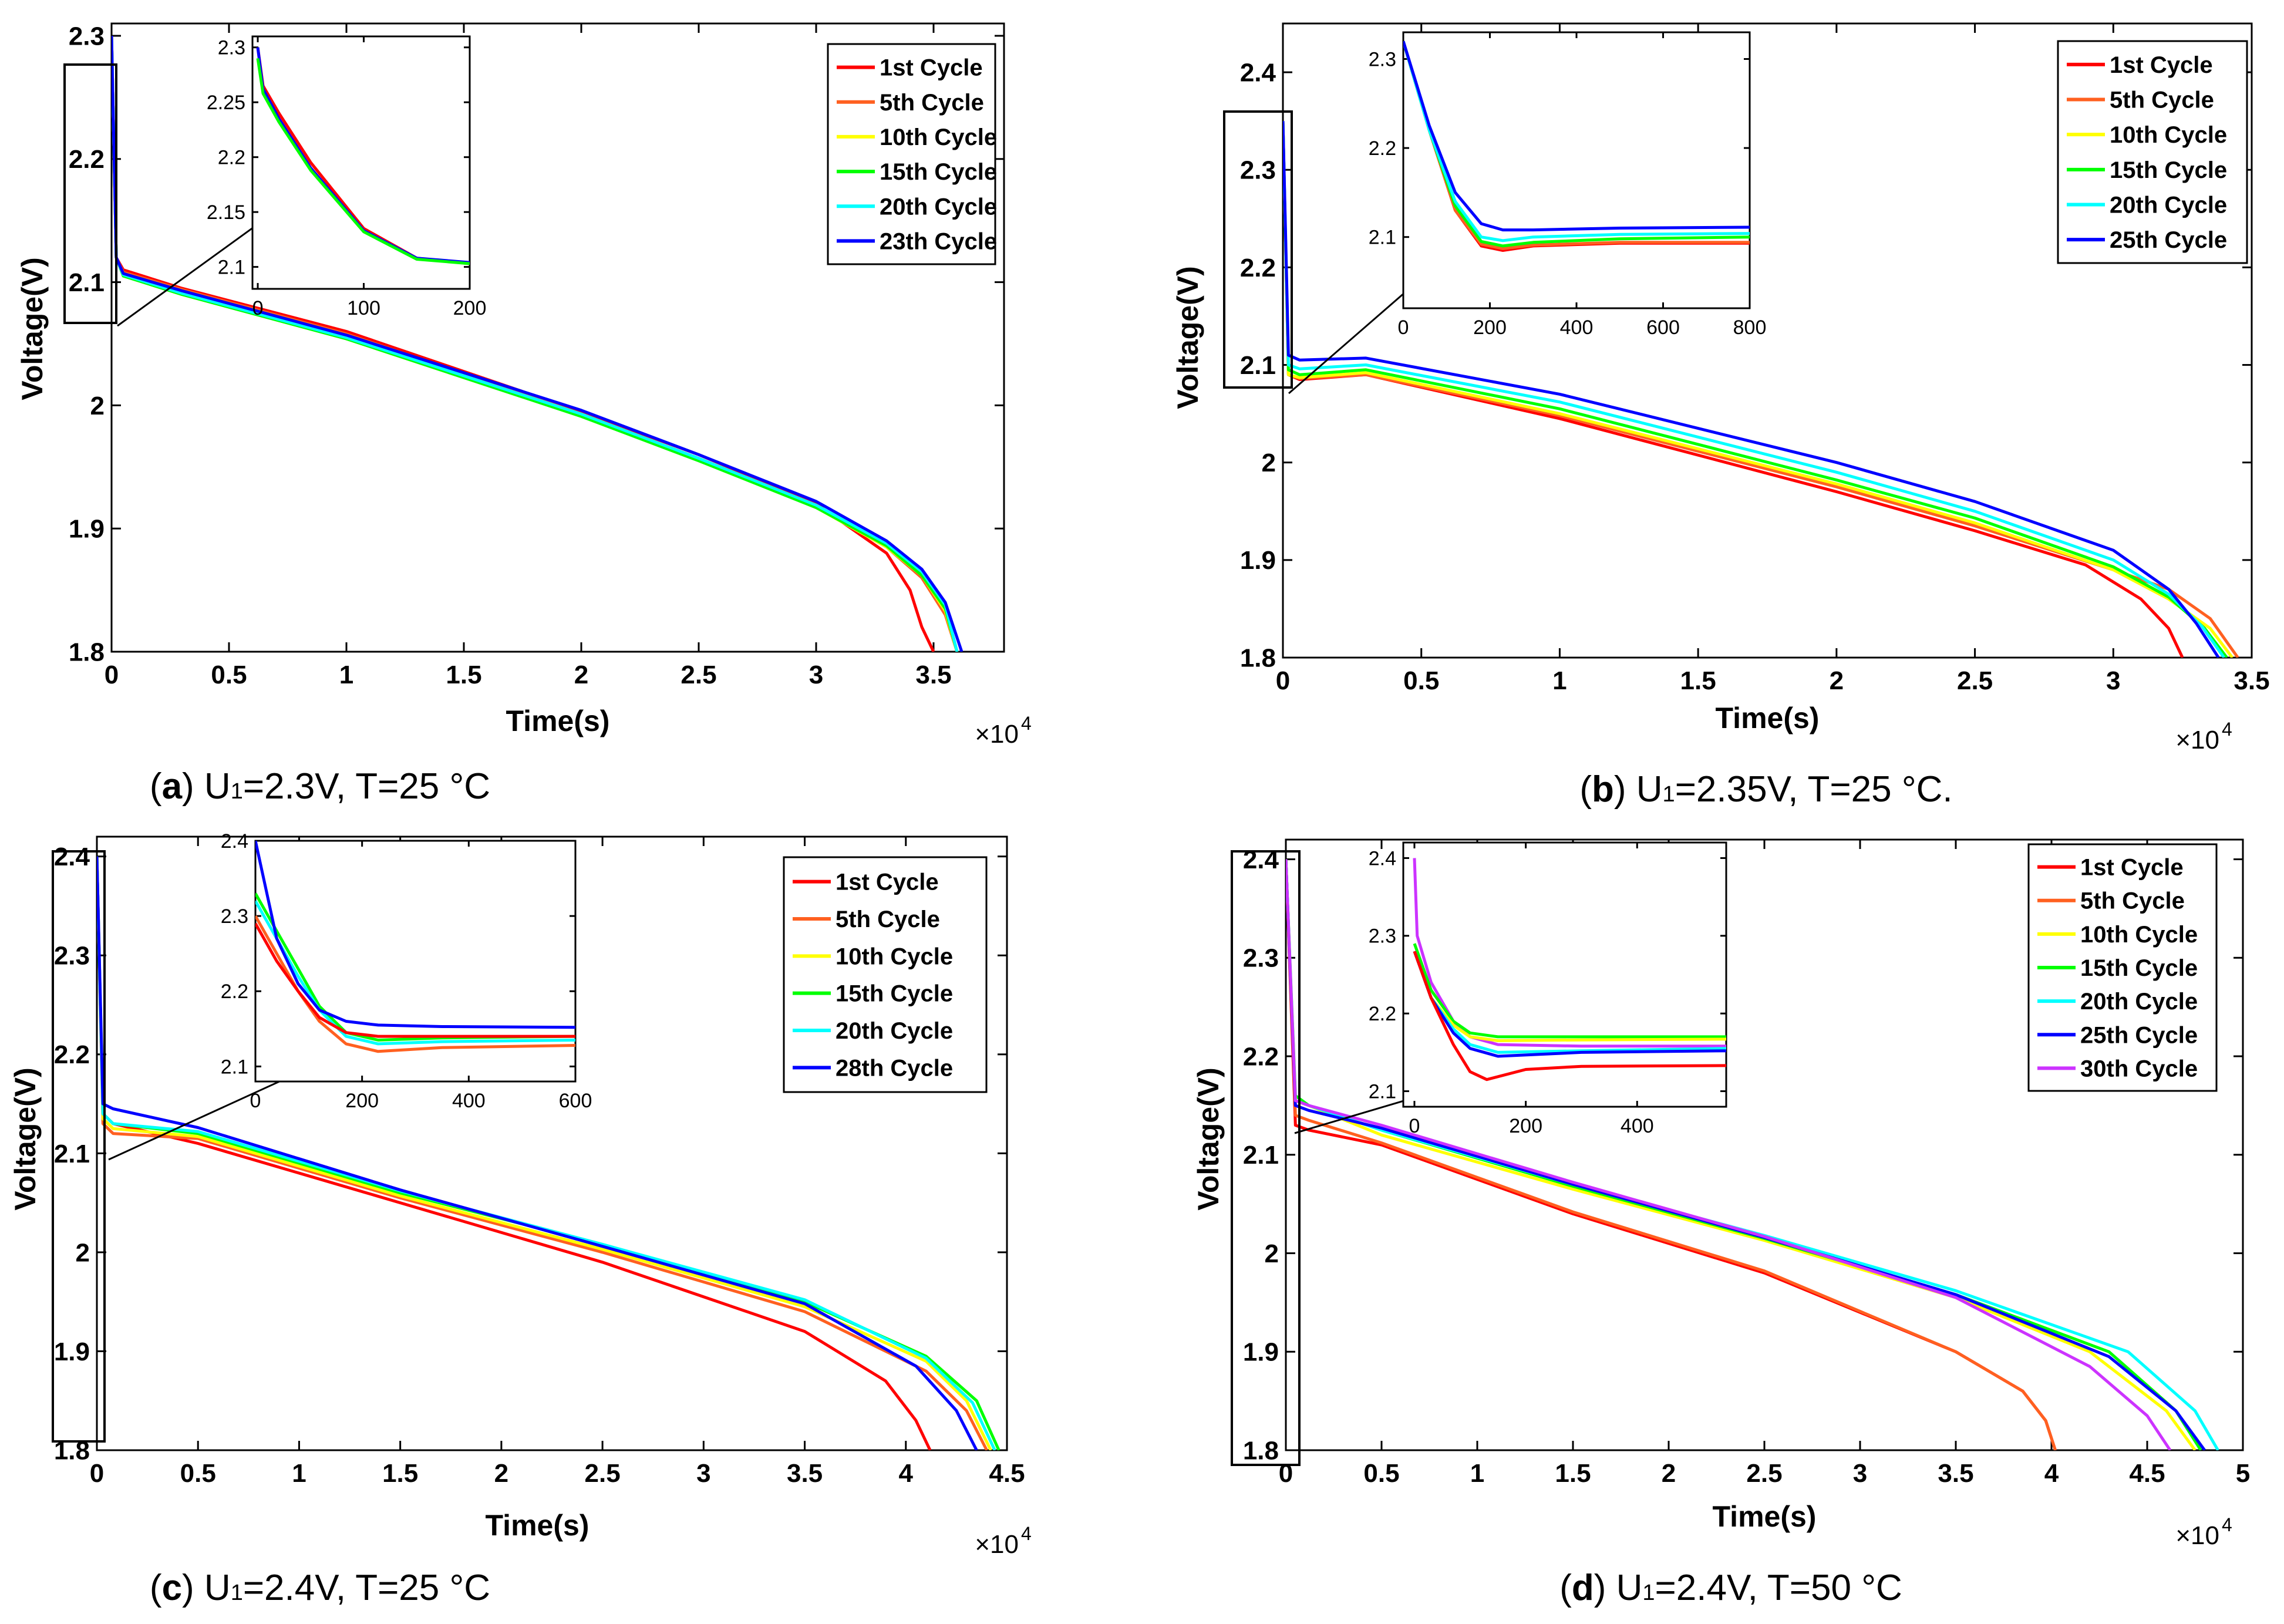 Image resolution: width=2284 pixels, height=1624 pixels. Describe the element at coordinates (1261, 859) in the screenshot. I see `panel-d-ytick-label: 2.4` at that location.